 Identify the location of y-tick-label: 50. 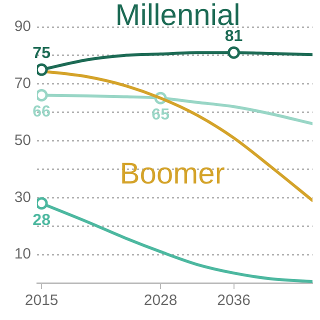
(22, 140).